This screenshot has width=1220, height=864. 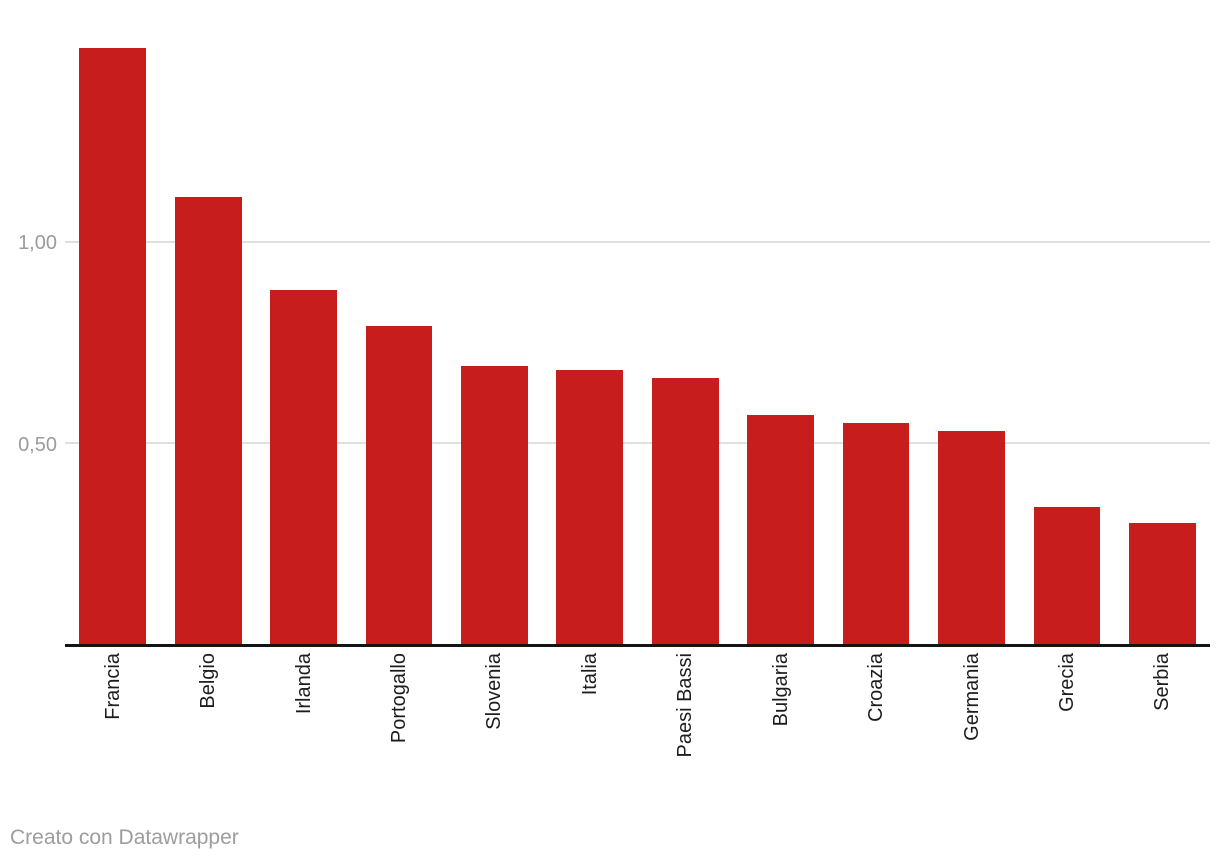 I want to click on x-axis-label: Bulgaria, so click(x=780, y=690).